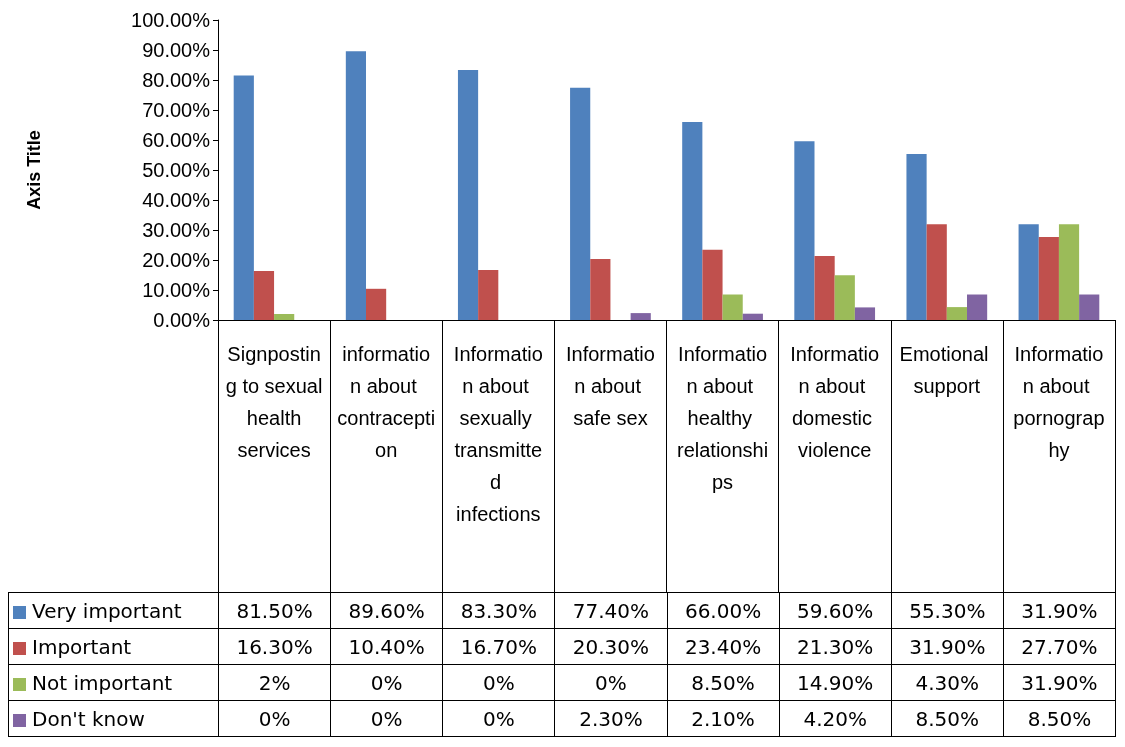  Describe the element at coordinates (835, 646) in the screenshot. I see `data-label: 21.30%` at that location.